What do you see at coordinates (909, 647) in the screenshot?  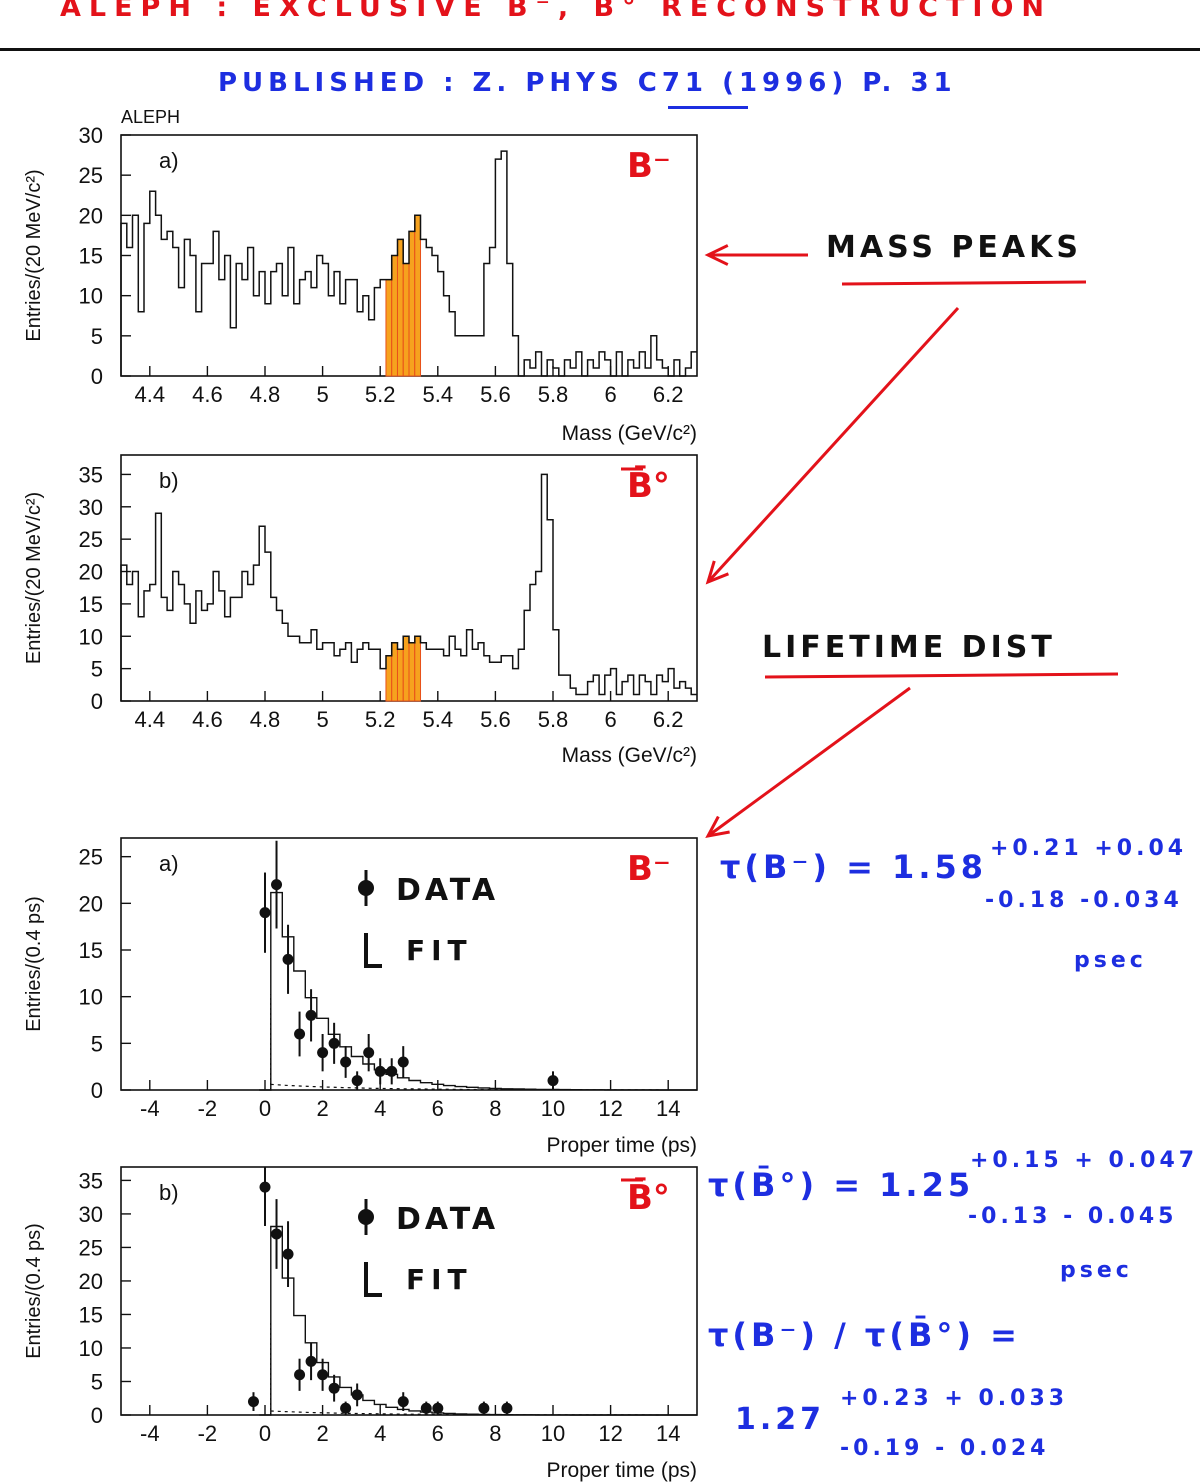 I see `lifetime-dist-label: LIFETIME DIST` at bounding box center [909, 647].